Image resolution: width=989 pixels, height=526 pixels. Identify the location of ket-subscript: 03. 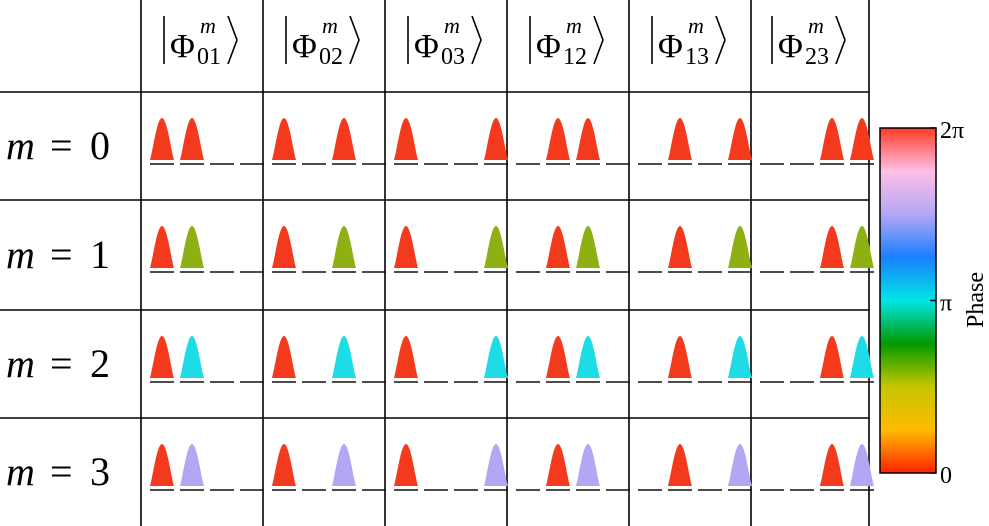
(453, 57).